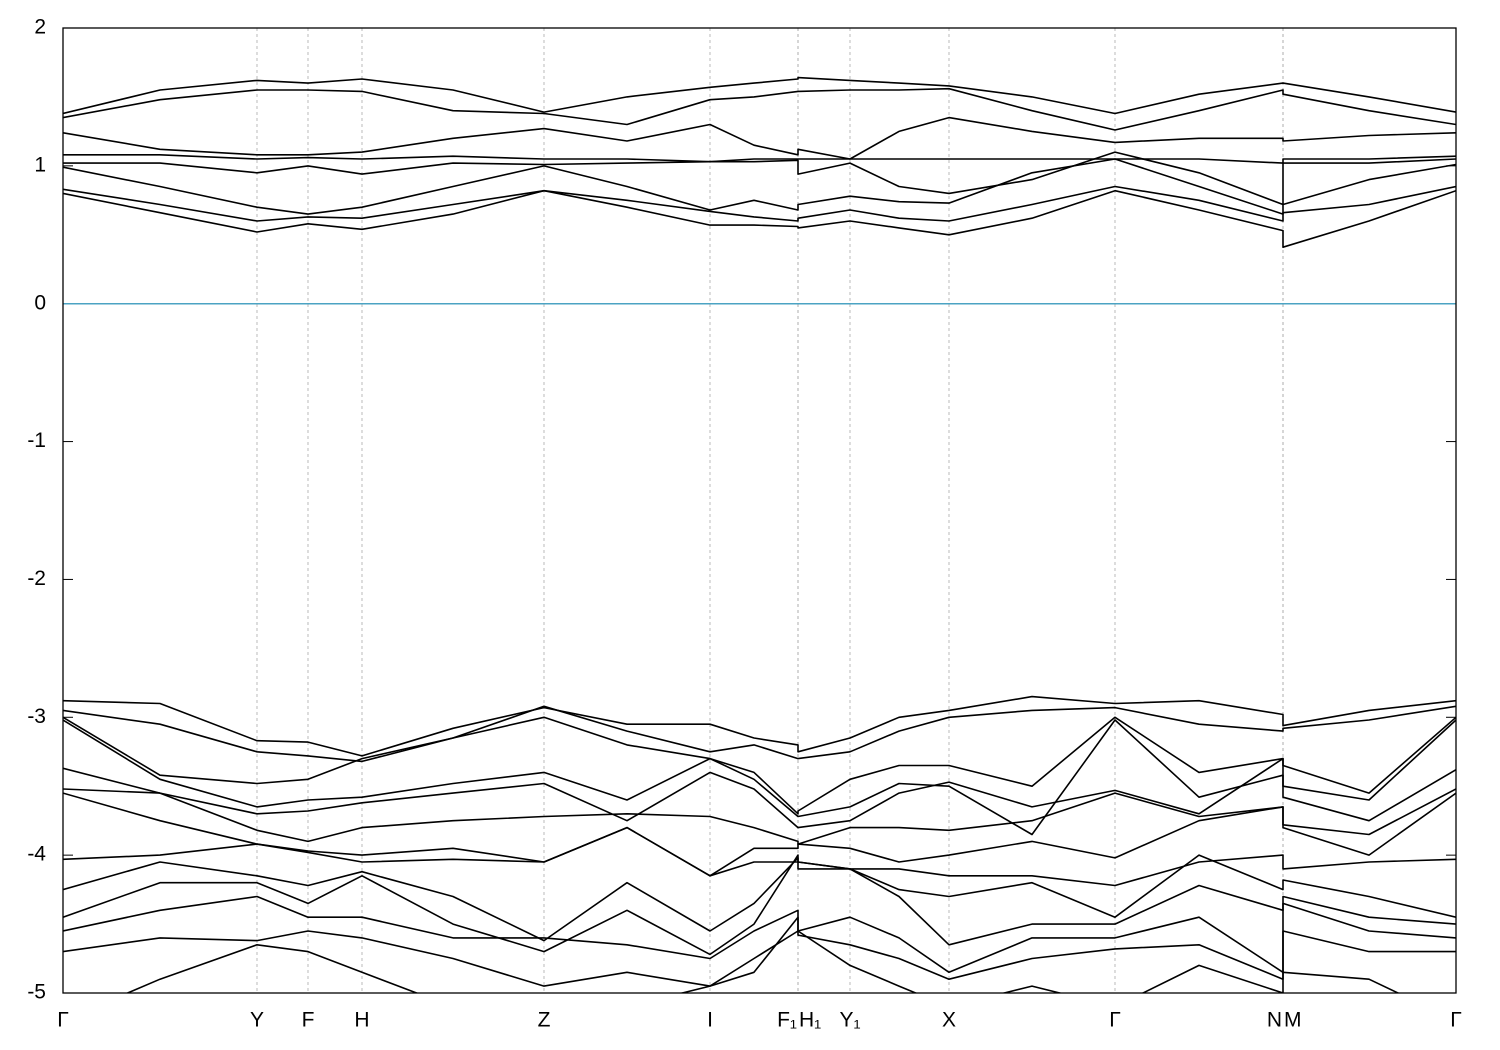 This screenshot has width=1500, height=1050. What do you see at coordinates (36, 578) in the screenshot?
I see `y-tick-label: -2` at bounding box center [36, 578].